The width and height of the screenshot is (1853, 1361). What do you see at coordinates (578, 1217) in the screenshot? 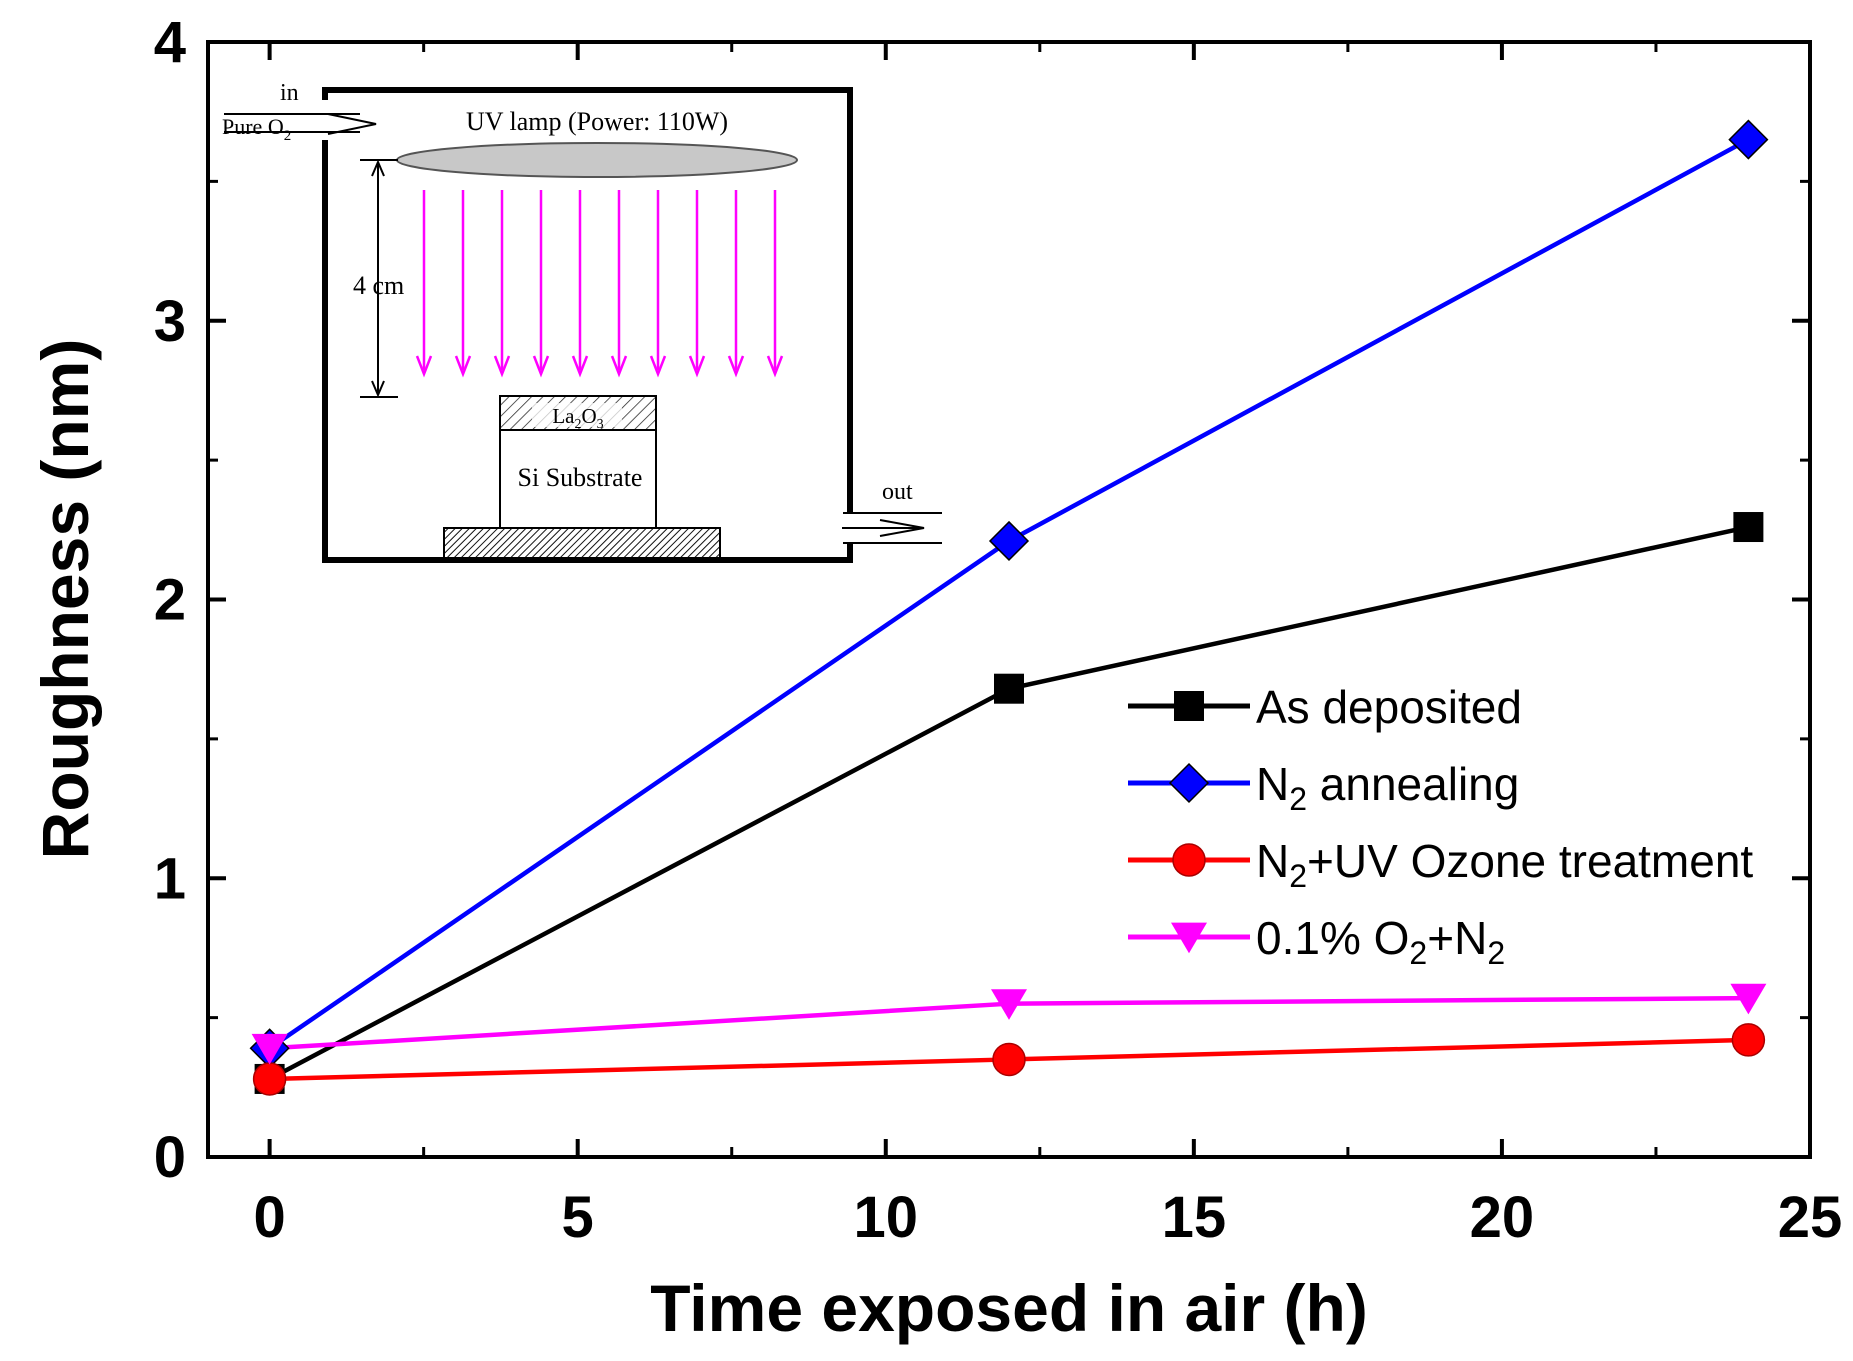
I see `x-tick-label: 5` at bounding box center [578, 1217].